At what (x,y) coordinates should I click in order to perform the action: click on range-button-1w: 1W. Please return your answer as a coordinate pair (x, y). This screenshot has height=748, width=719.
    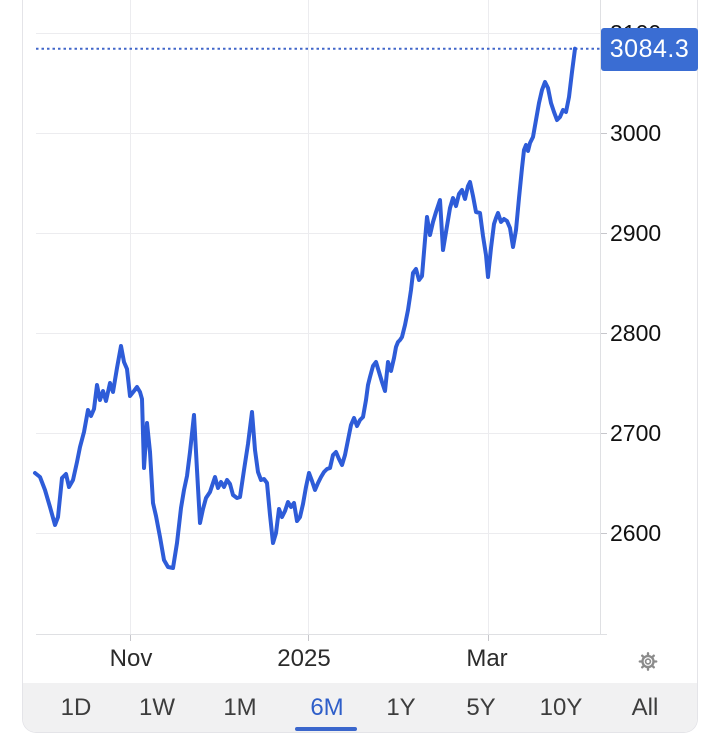
    Looking at the image, I should click on (157, 707).